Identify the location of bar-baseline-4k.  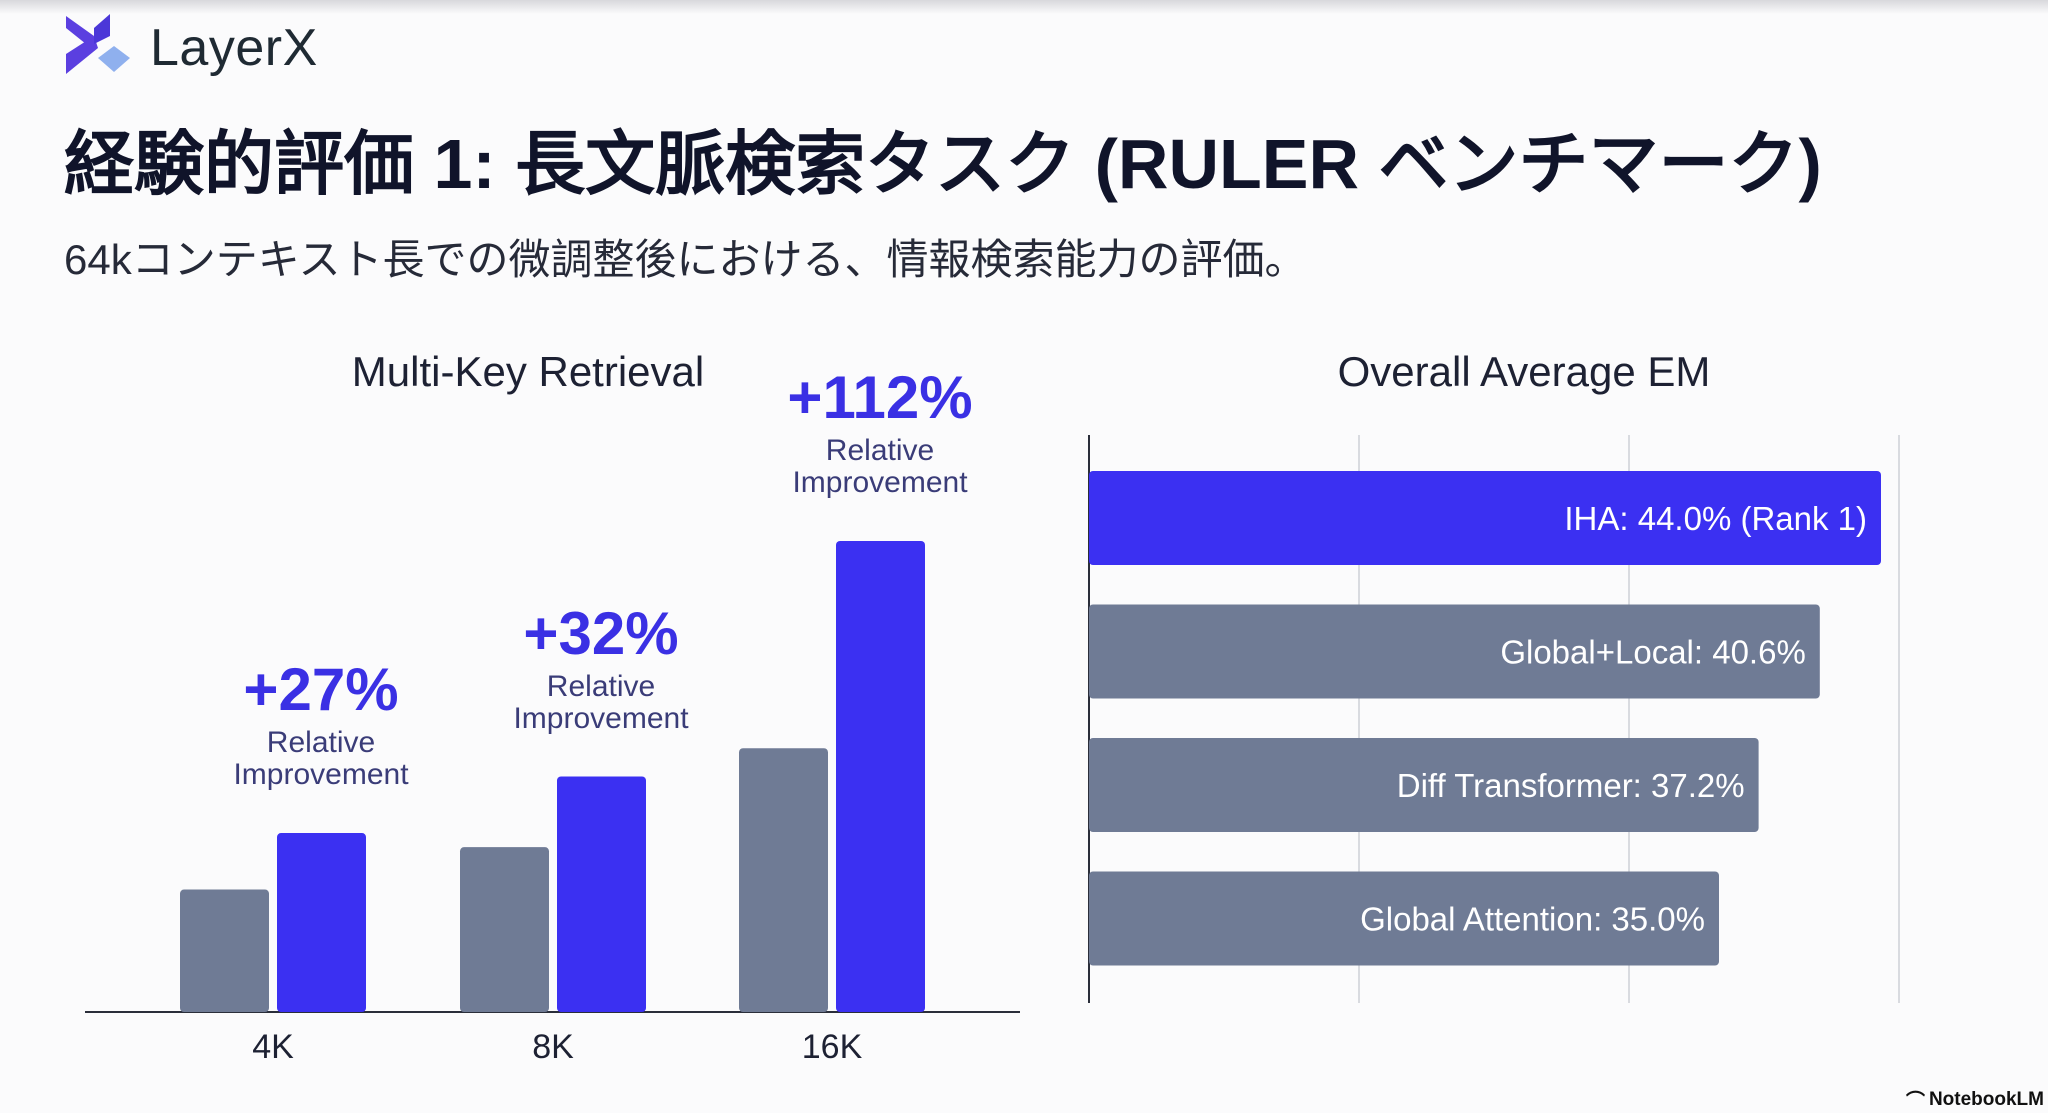
(224, 950).